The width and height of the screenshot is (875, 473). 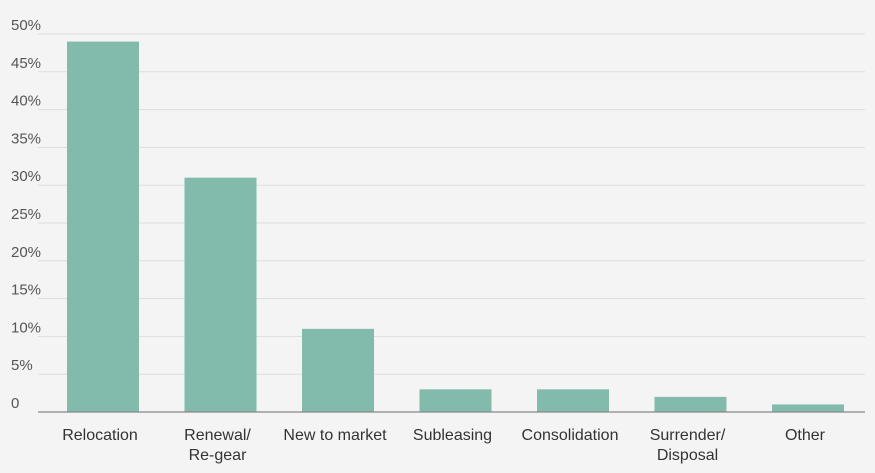 I want to click on y-tick-label: 30%, so click(x=26, y=176).